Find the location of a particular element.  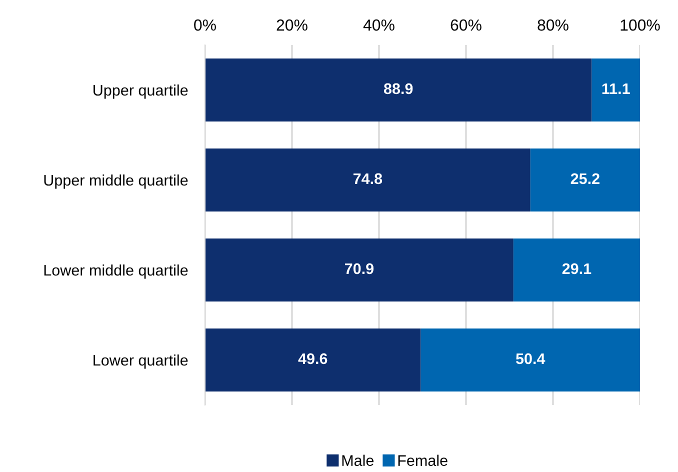

data-label: 49.6 is located at coordinates (313, 358).